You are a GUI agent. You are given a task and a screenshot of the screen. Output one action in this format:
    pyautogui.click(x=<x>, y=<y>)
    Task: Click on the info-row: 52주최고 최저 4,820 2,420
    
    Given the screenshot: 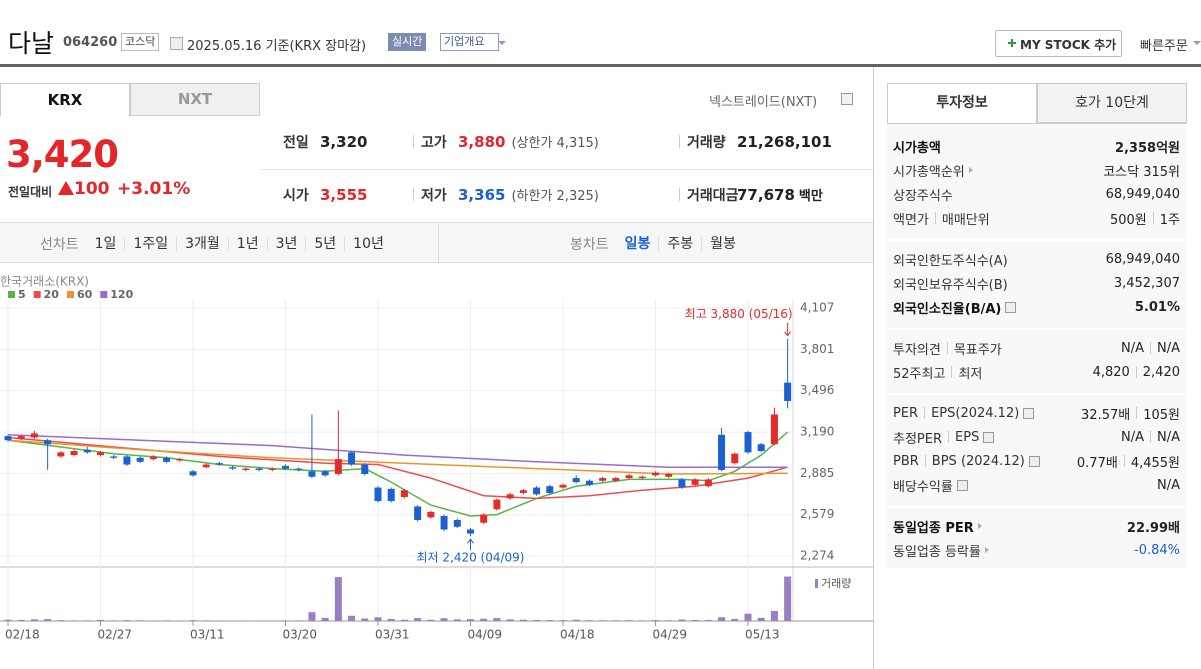 What is the action you would take?
    pyautogui.click(x=1036, y=372)
    